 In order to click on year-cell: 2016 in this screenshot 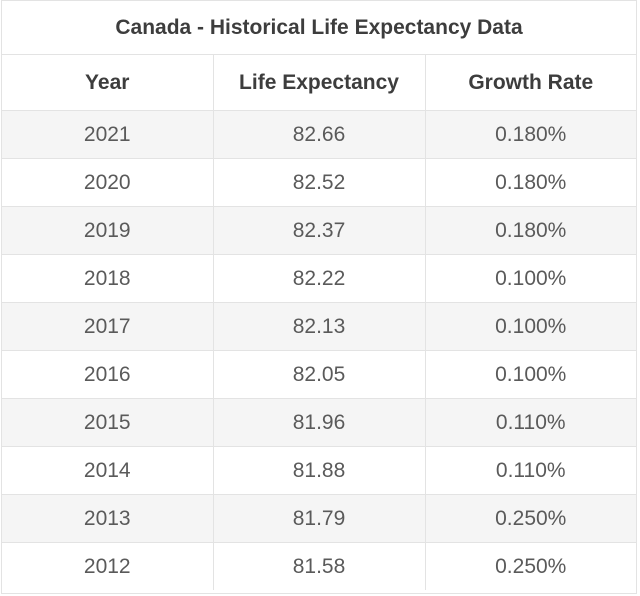, I will do `click(108, 374)`.